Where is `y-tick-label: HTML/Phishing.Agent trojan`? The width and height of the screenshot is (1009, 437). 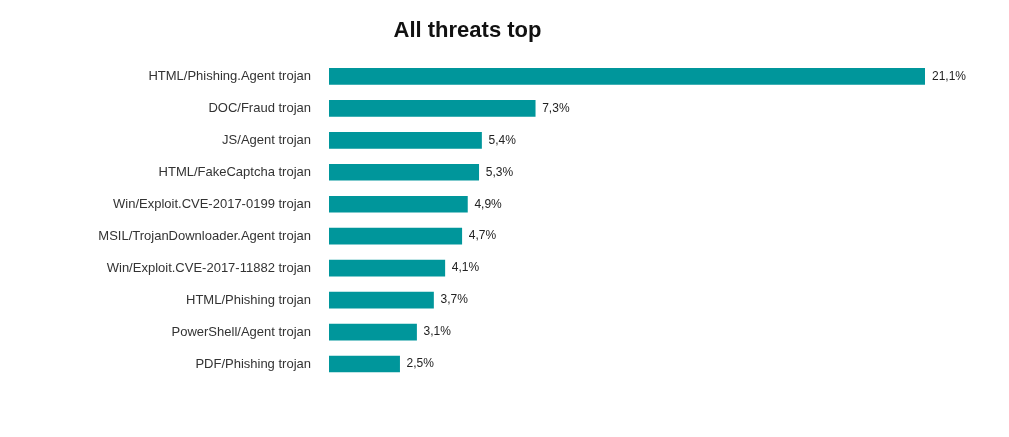
y-tick-label: HTML/Phishing.Agent trojan is located at coordinates (229, 75).